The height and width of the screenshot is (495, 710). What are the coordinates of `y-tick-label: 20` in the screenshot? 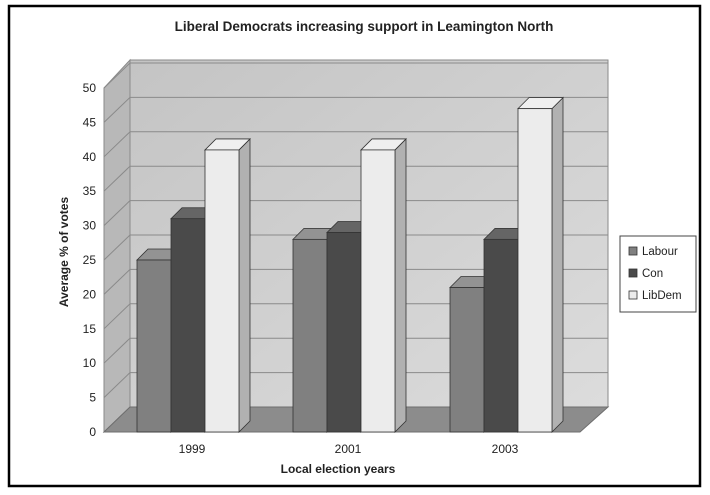 It's located at (90, 294).